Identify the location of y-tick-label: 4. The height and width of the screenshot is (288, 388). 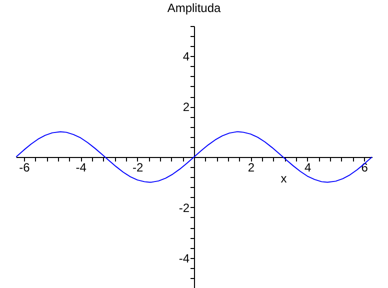
(186, 57).